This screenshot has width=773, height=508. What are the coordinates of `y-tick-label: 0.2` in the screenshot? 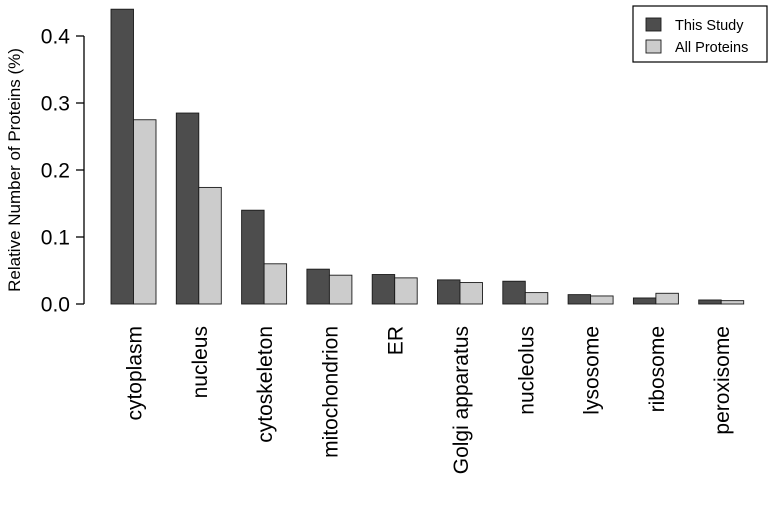 It's located at (55, 171).